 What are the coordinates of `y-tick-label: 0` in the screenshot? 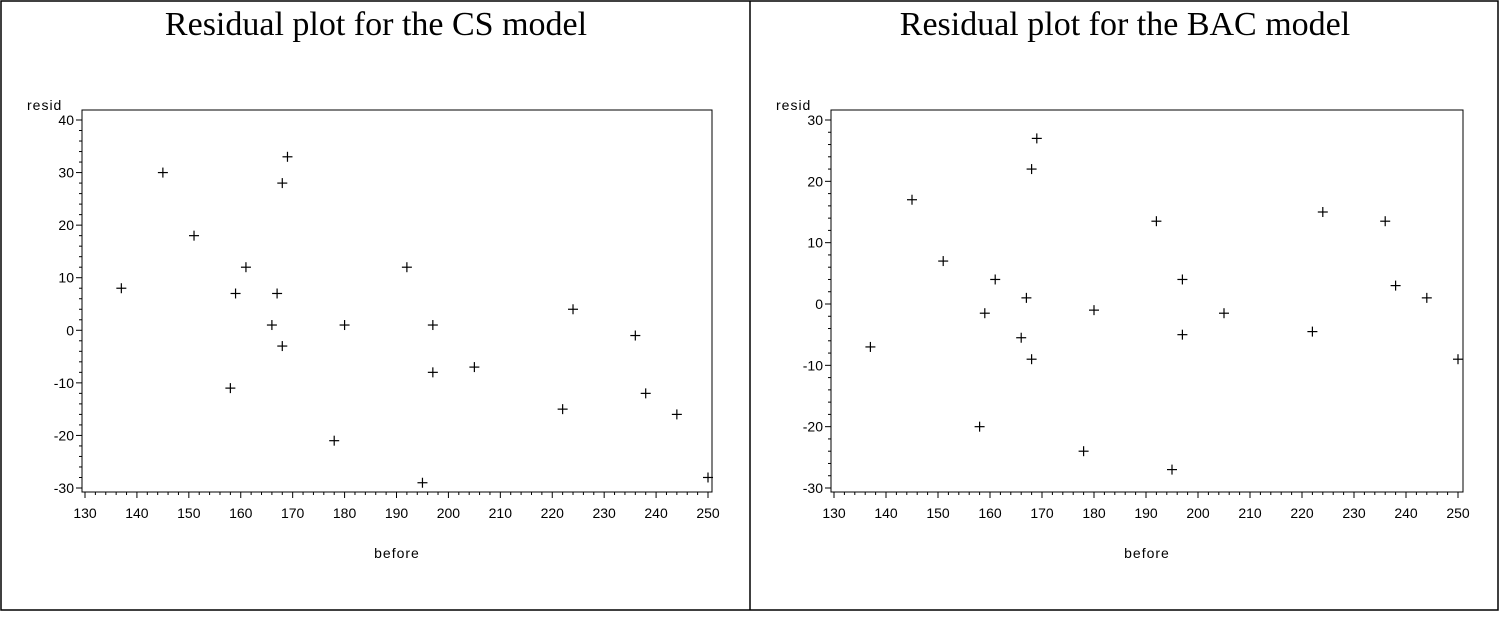 It's located at (70, 330).